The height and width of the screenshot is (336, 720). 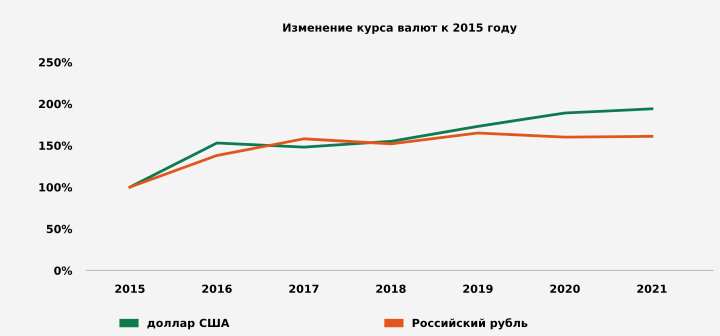 I want to click on x-tick-label: 2019, so click(x=478, y=288).